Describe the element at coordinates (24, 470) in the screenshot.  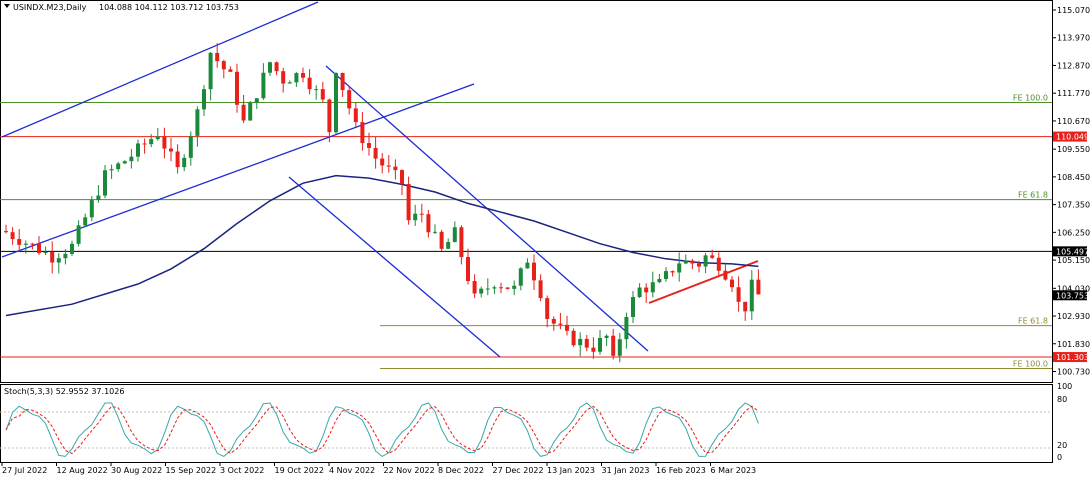
I see `date-tick-label: 27 Jul 2022` at that location.